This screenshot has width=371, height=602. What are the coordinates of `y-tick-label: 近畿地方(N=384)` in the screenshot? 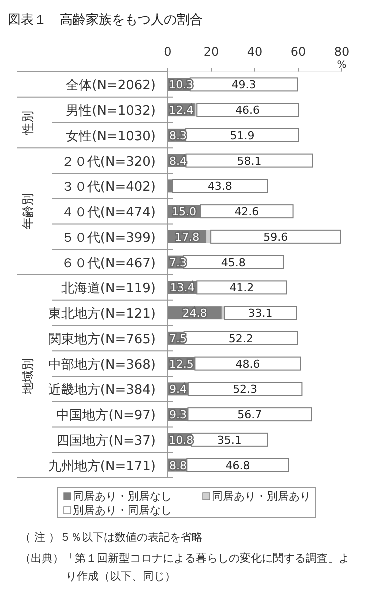 It's located at (102, 390).